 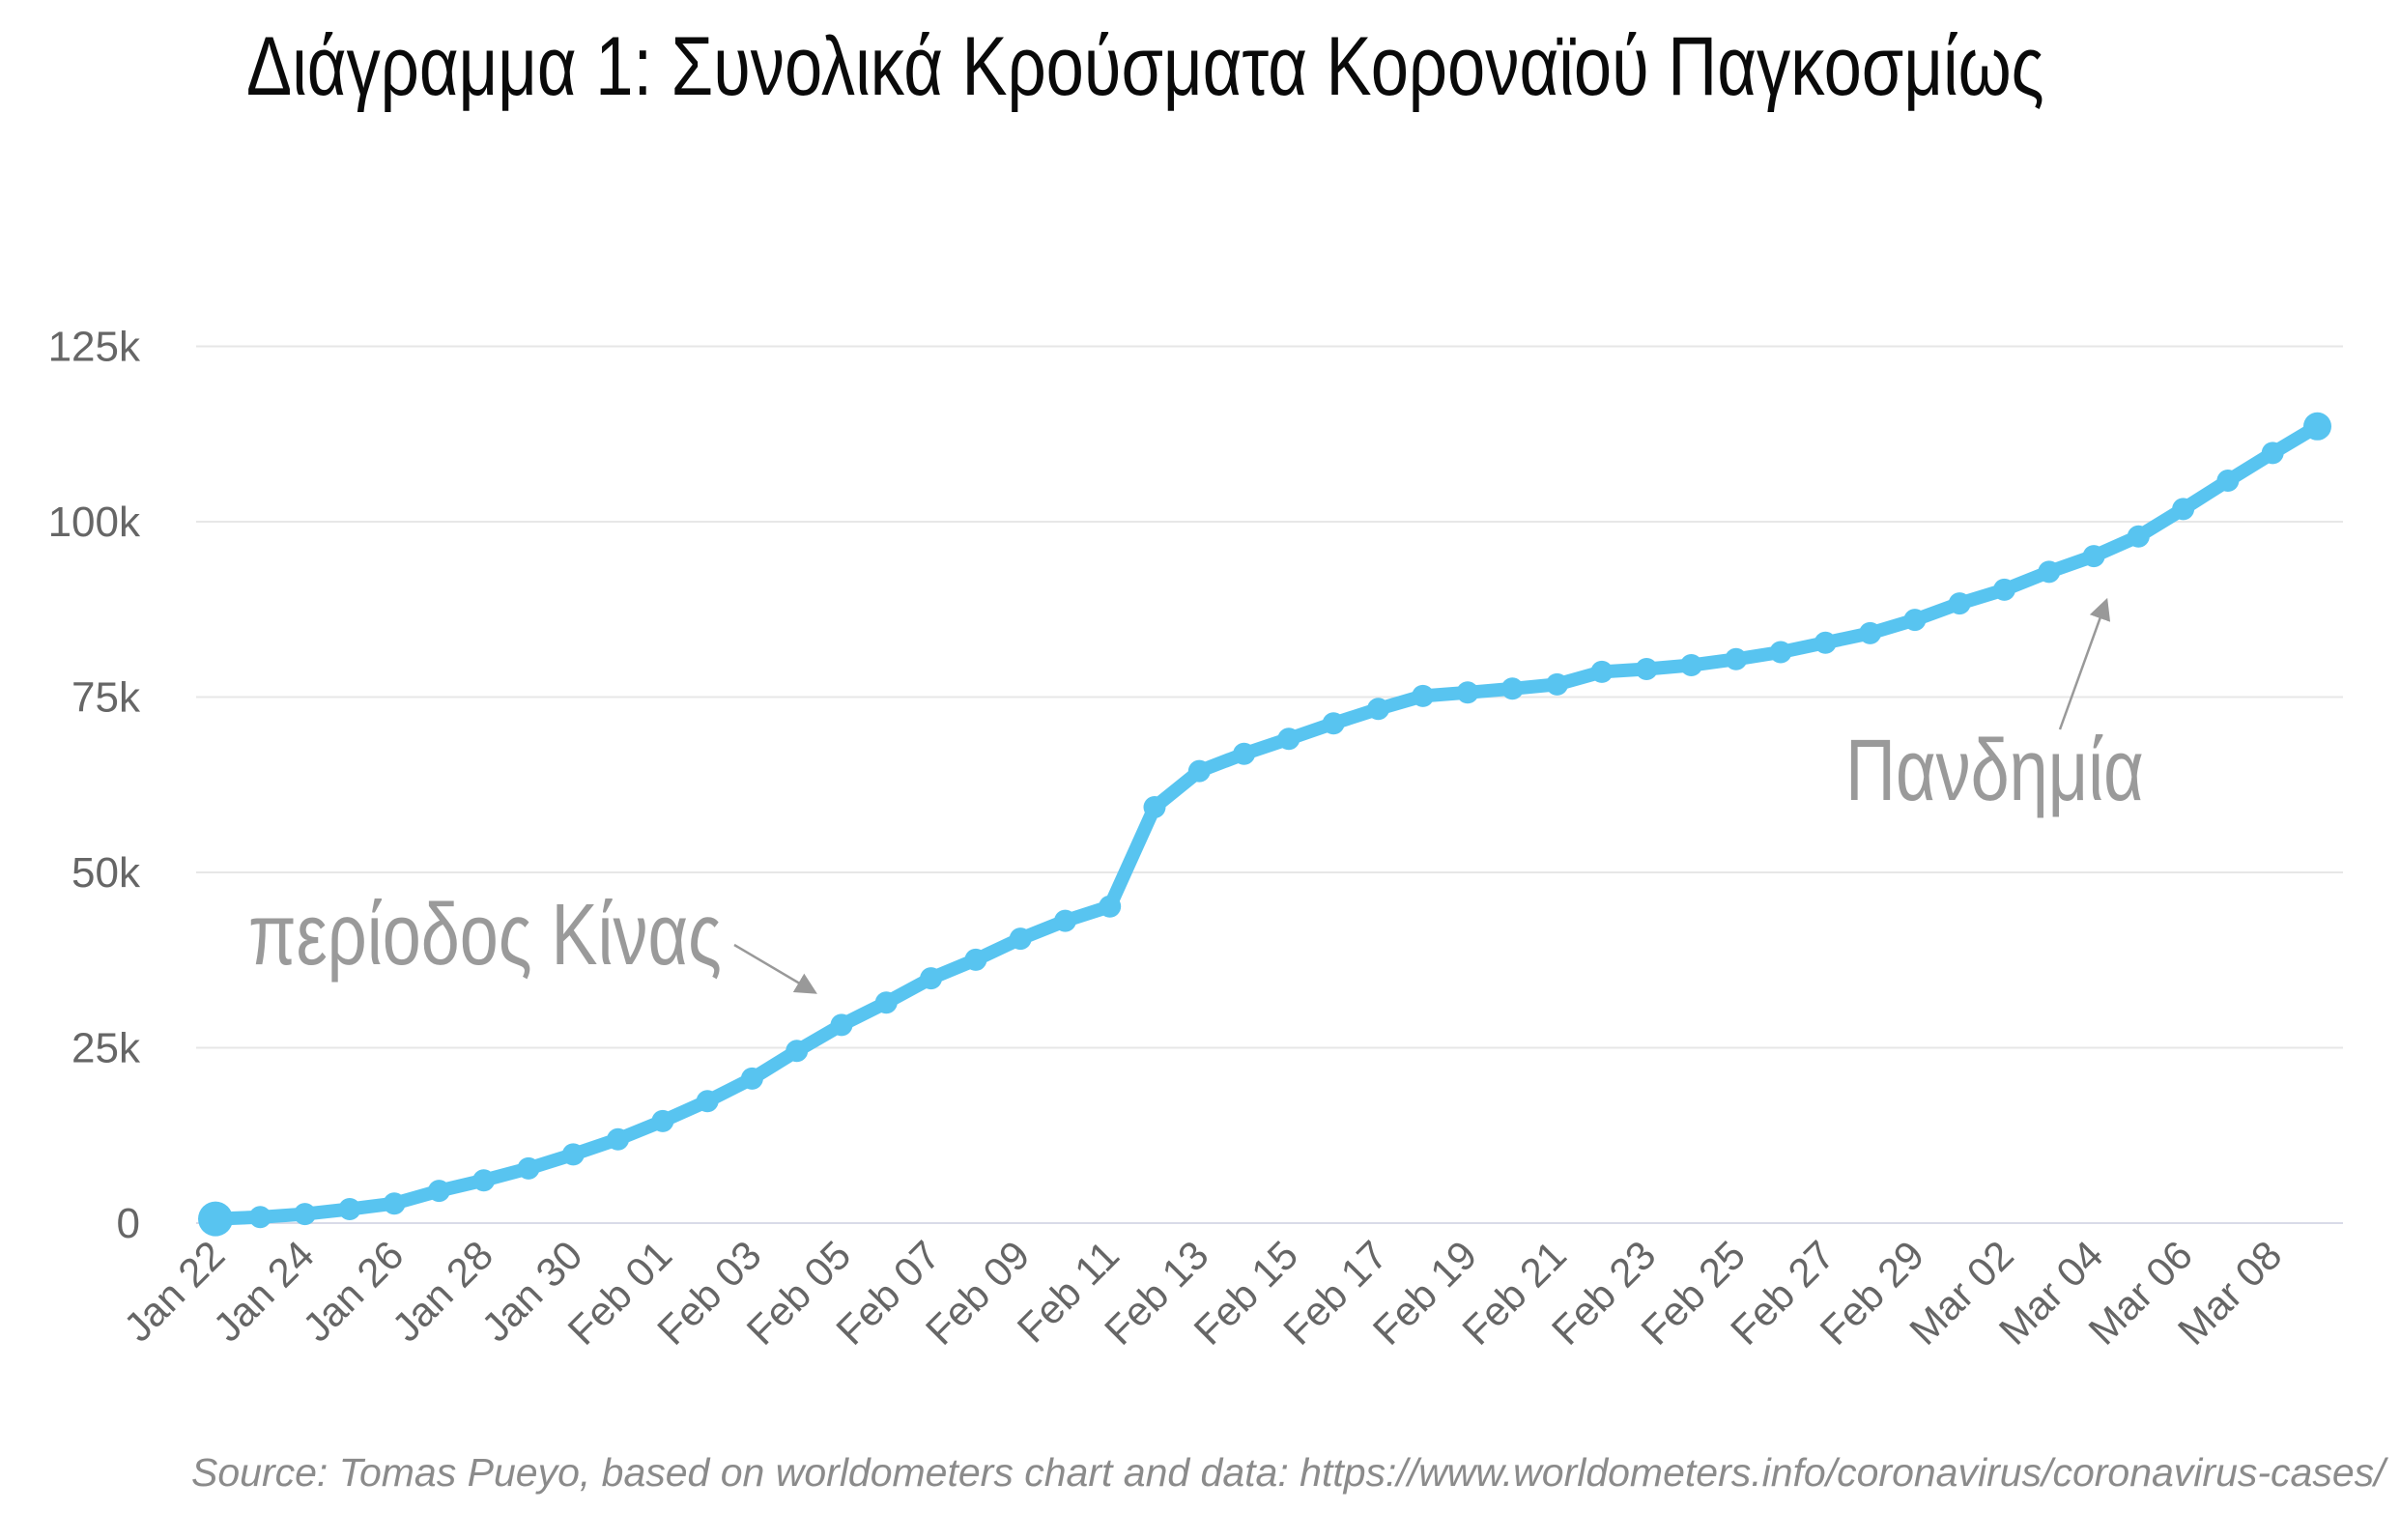 I want to click on annotation-arrow-pandemic-icon, so click(x=2084, y=663).